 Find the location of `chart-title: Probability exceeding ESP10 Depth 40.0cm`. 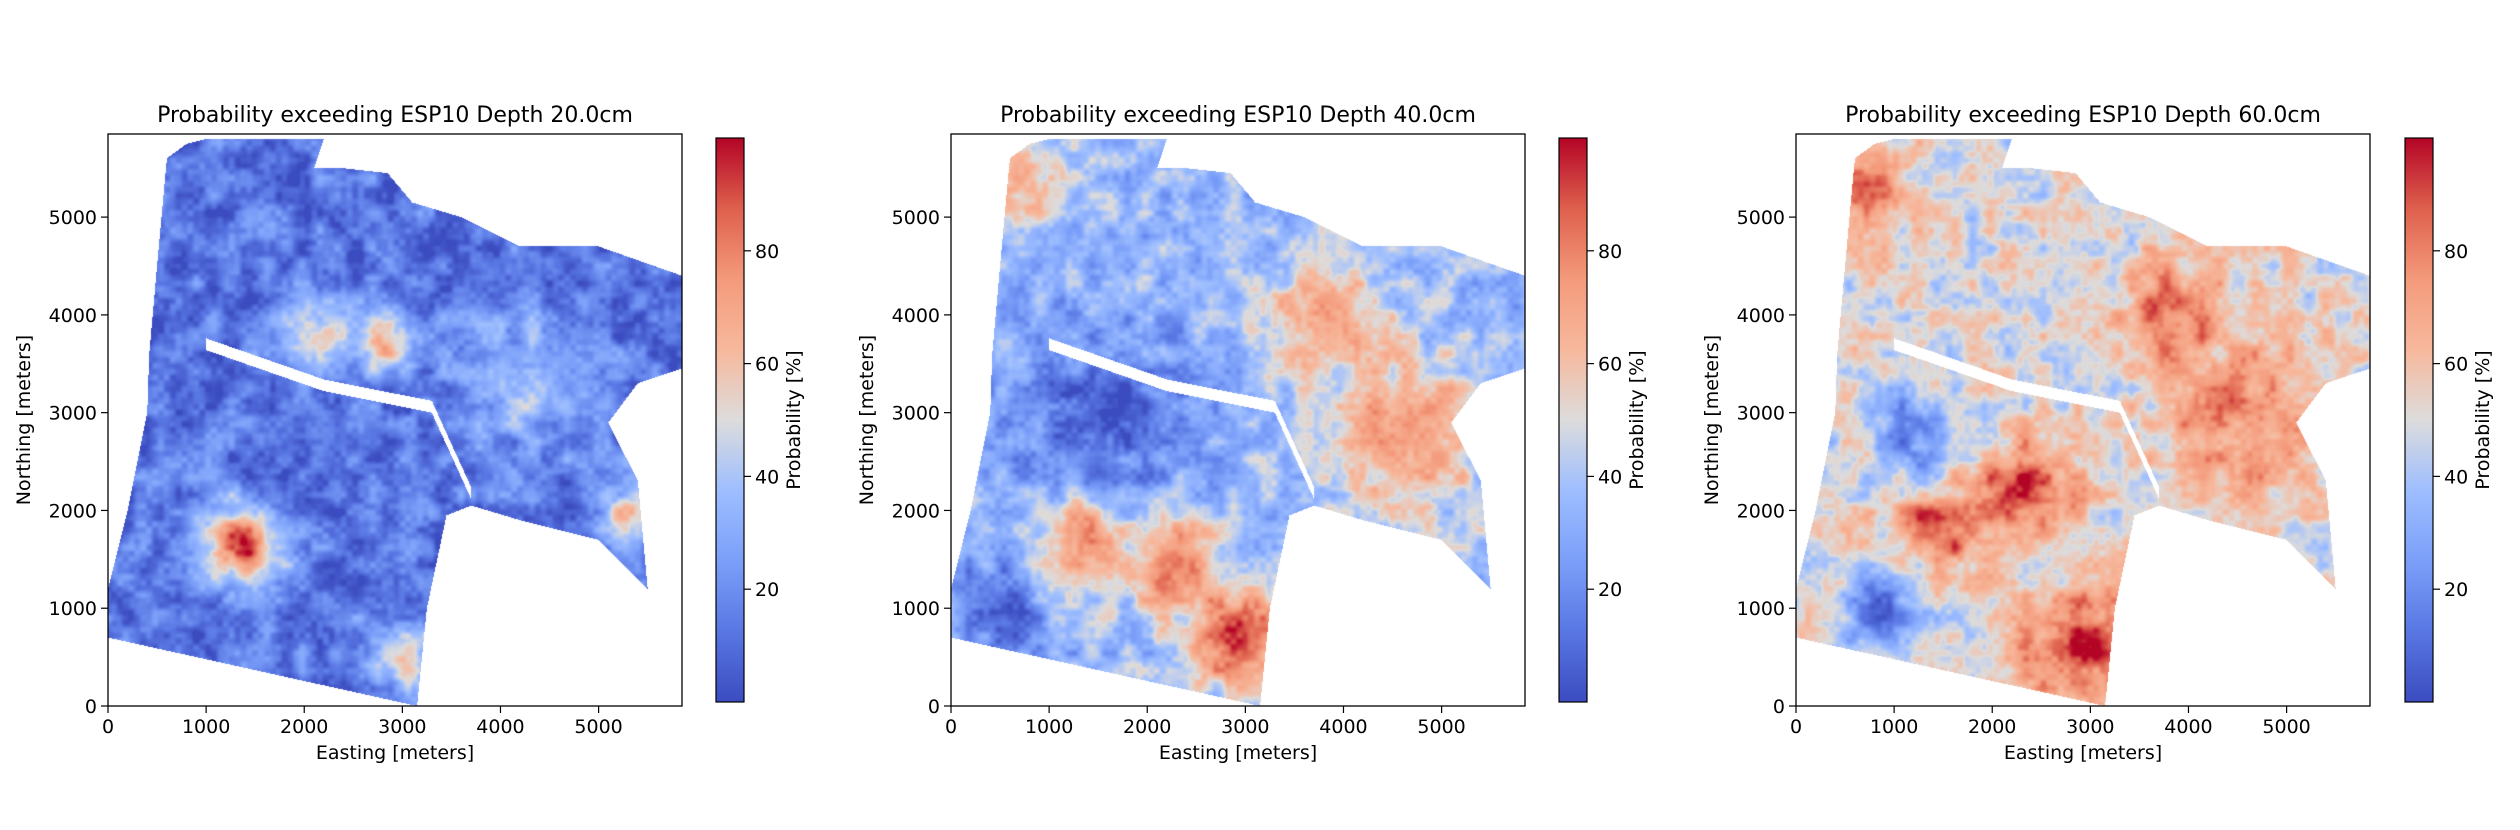

chart-title: Probability exceeding ESP10 Depth 40.0cm is located at coordinates (1238, 115).